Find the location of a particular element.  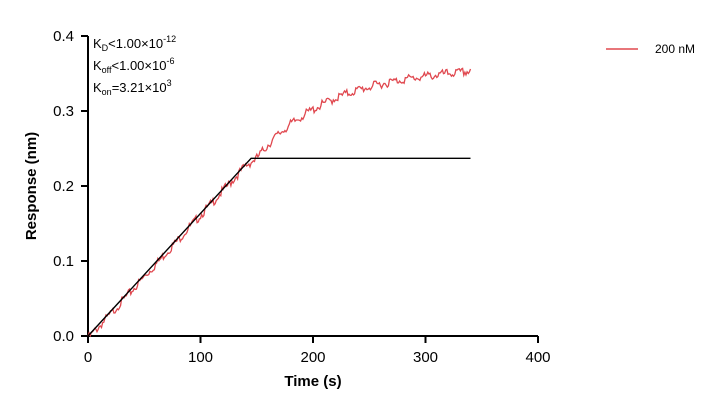

koff-exp: -6 is located at coordinates (170, 61).